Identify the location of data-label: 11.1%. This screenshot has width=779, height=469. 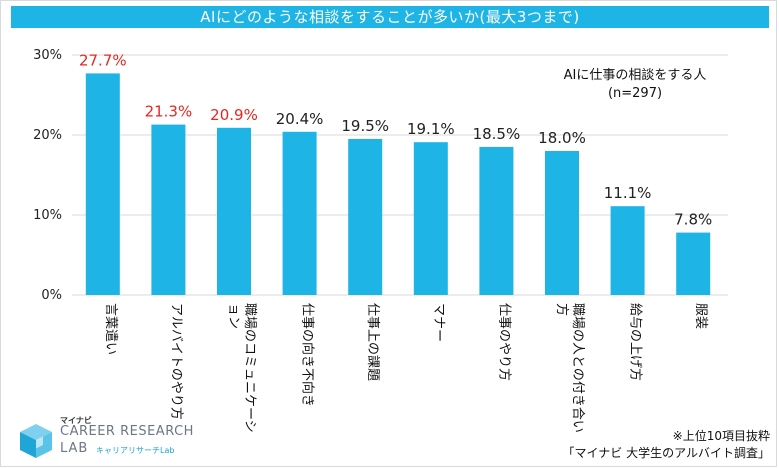
(628, 193).